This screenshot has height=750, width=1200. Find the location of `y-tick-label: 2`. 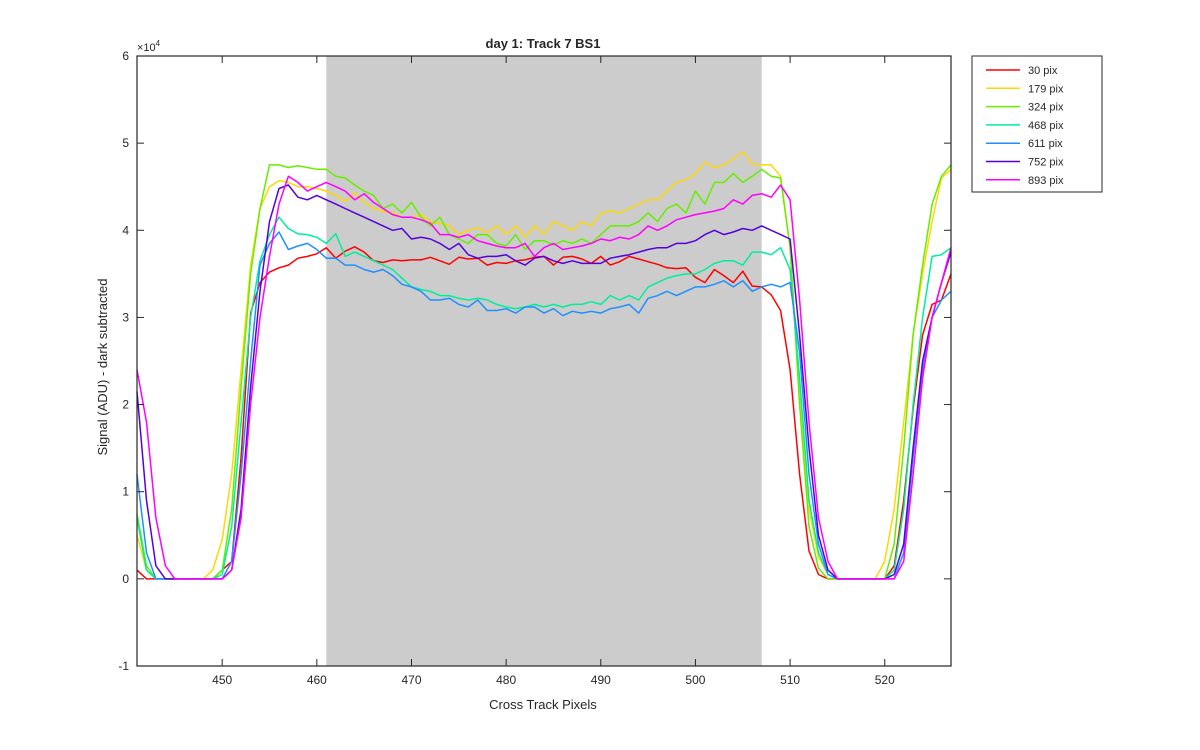

y-tick-label: 2 is located at coordinates (125, 405).